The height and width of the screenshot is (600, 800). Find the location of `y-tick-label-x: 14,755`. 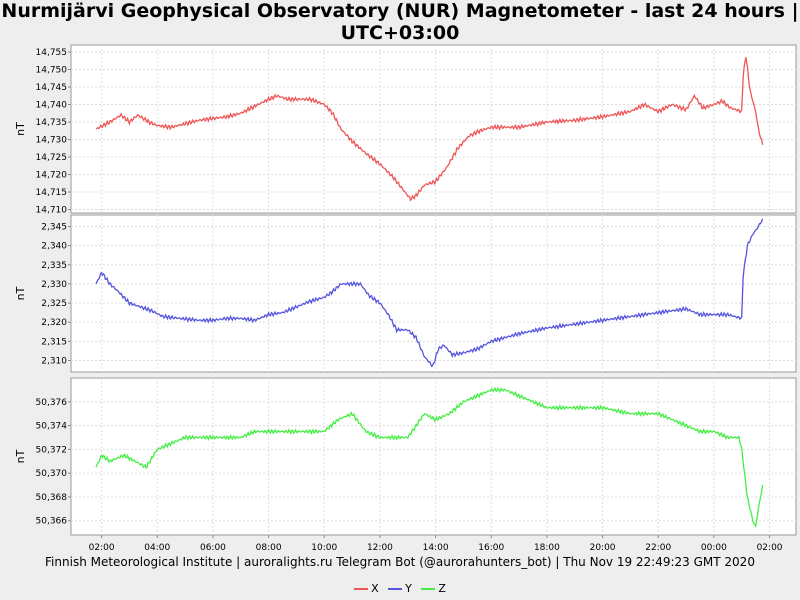

y-tick-label-x: 14,755 is located at coordinates (52, 53).